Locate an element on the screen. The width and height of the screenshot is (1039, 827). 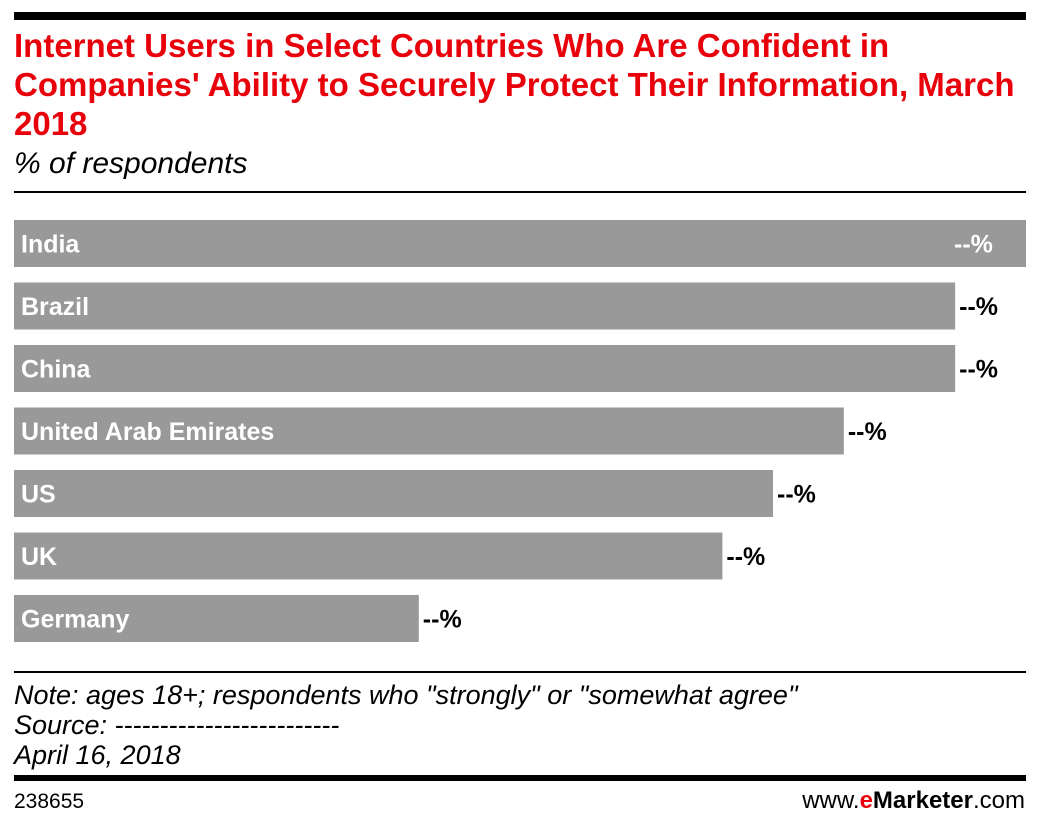
value-label-india: --% is located at coordinates (973, 245).